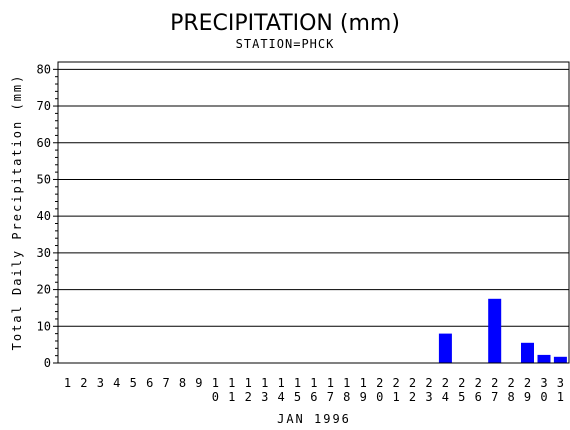 This screenshot has width=570, height=430. I want to click on y-axis-label: Total Daily Precipitation (mm), so click(17, 212).